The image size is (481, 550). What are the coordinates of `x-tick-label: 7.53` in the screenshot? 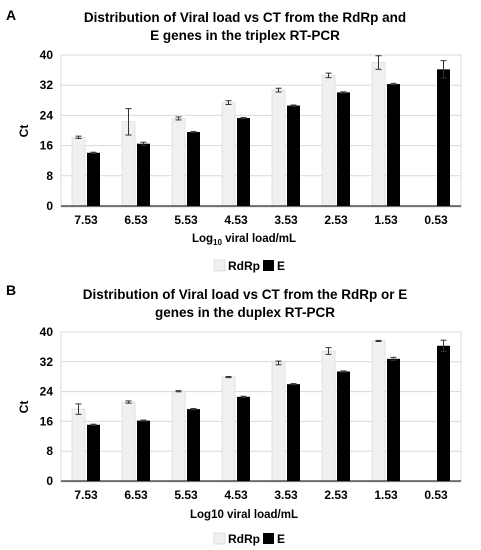 It's located at (86, 220).